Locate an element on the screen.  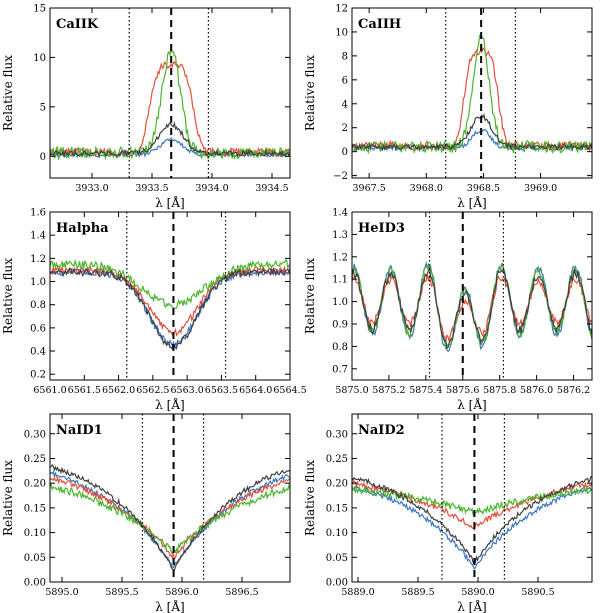
panel-title: CaIIK is located at coordinates (77, 24).